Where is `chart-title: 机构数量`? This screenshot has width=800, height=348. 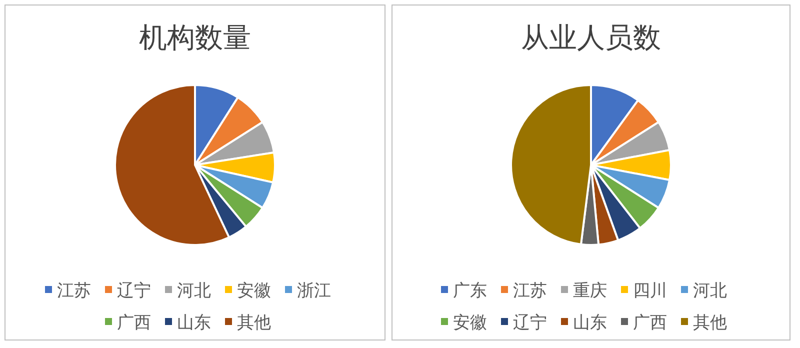
chart-title: 机构数量 is located at coordinates (195, 37).